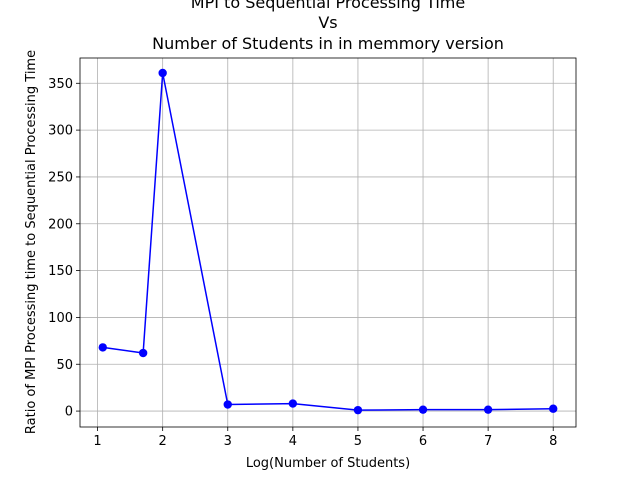 Image resolution: width=640 pixels, height=480 pixels. Describe the element at coordinates (328, 43) in the screenshot. I see `chart-title-line-3: Number of Students in in memmory version` at that location.